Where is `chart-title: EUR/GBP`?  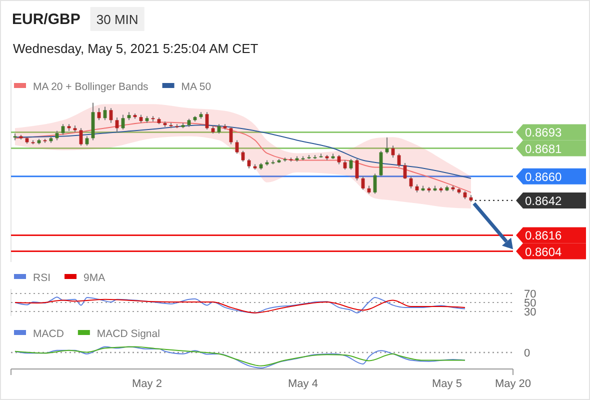
chart-title: EUR/GBP is located at coordinates (46, 19).